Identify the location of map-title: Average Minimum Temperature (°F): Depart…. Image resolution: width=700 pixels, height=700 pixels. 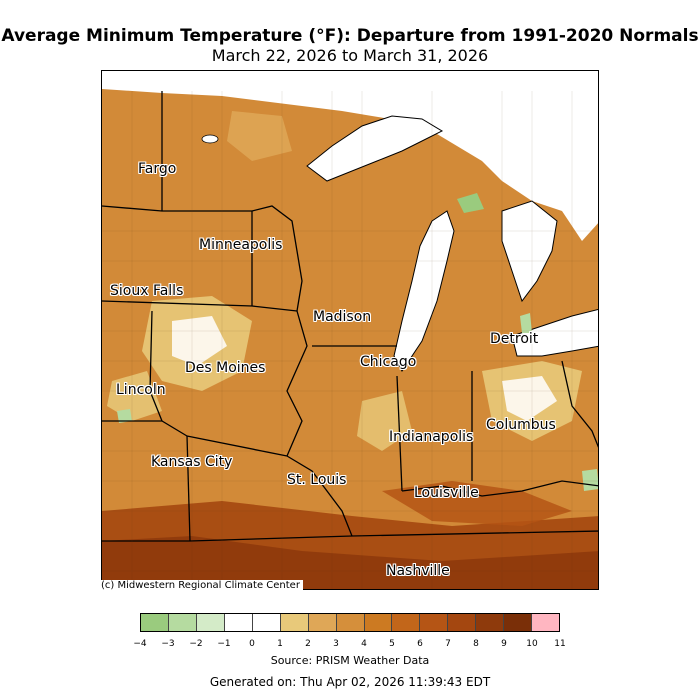
(350, 36).